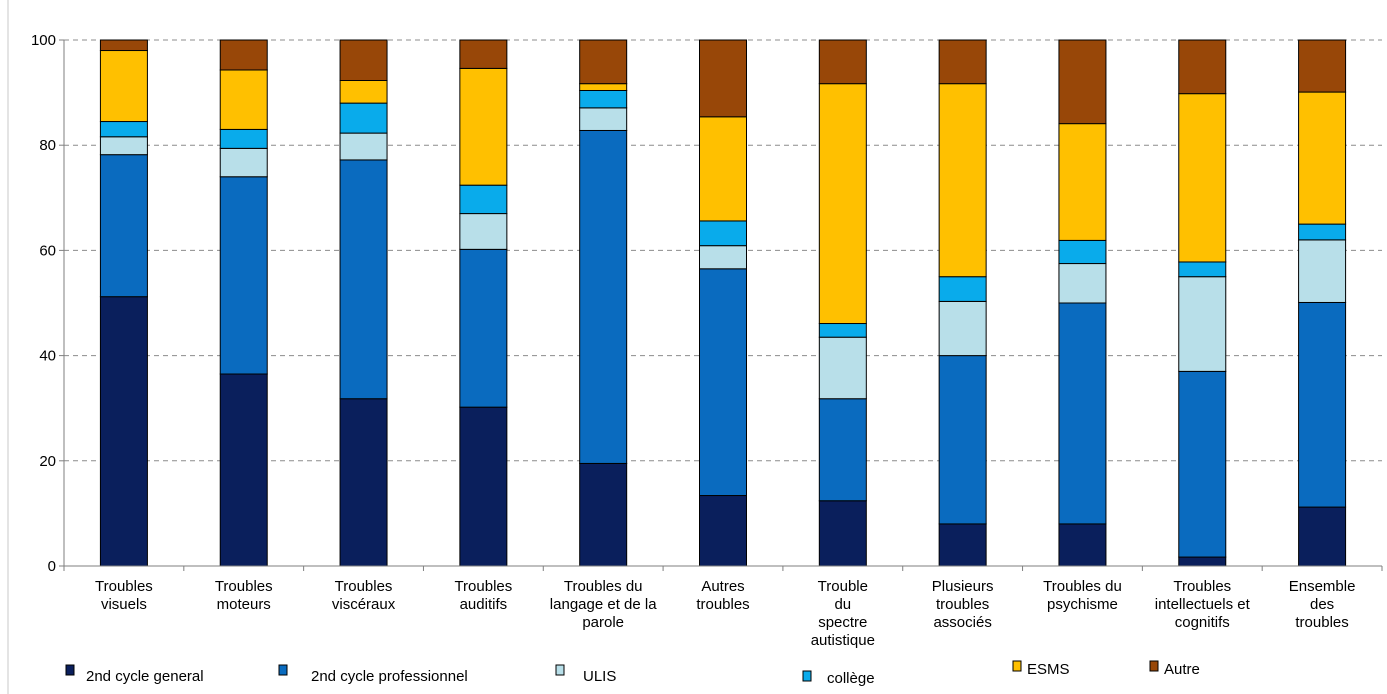 This screenshot has height=694, width=1387. Describe the element at coordinates (47, 461) in the screenshot. I see `y-tick-label: 20` at that location.